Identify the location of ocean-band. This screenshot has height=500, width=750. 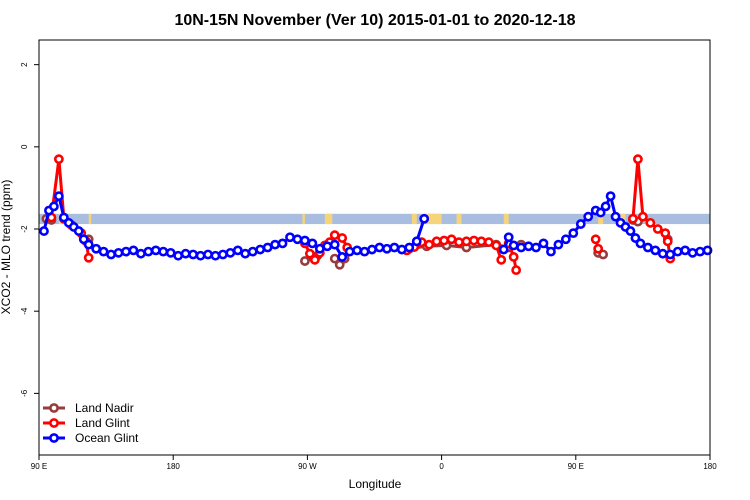
(374, 219).